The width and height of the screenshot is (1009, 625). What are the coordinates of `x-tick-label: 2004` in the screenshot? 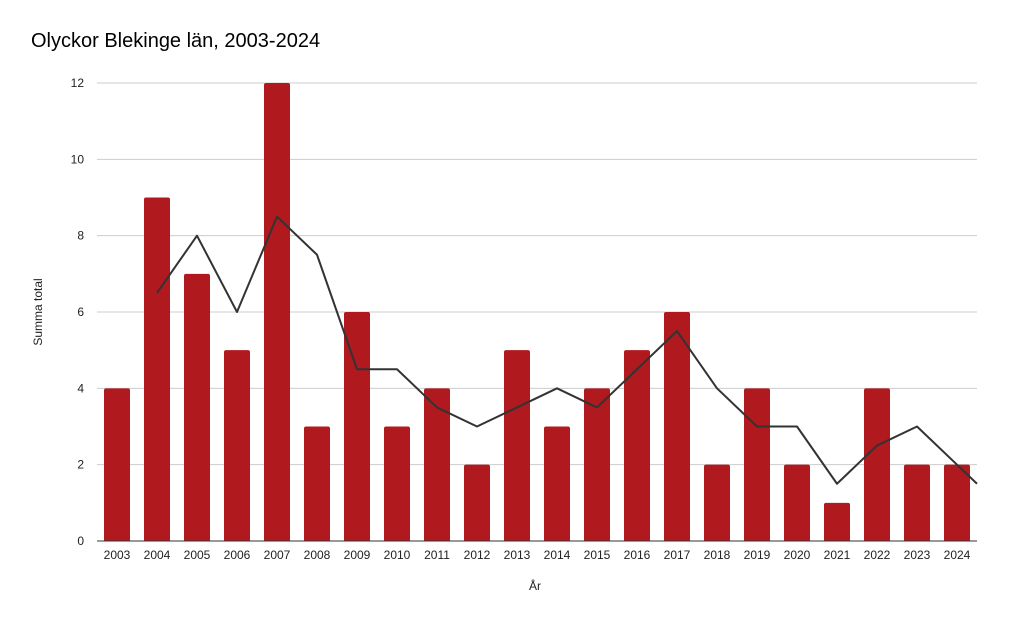 It's located at (157, 555).